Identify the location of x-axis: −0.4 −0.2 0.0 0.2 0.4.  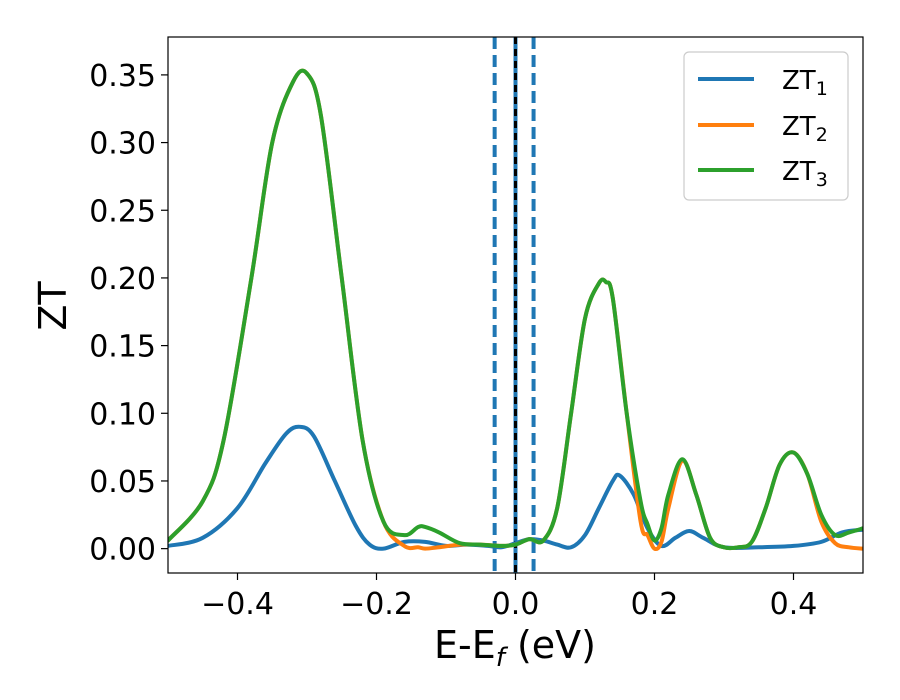
(509, 597).